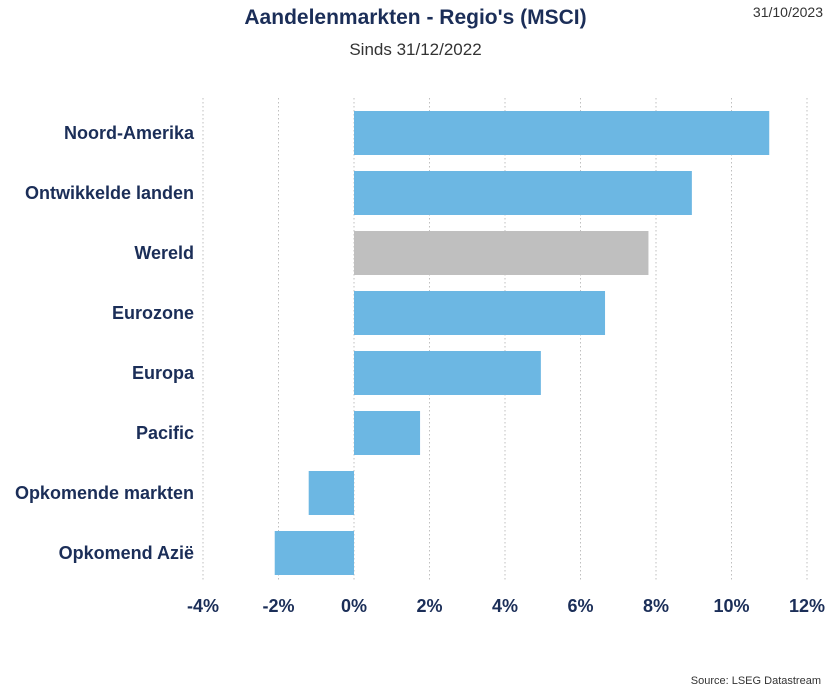 The width and height of the screenshot is (831, 689). Describe the element at coordinates (755, 681) in the screenshot. I see `source-note: Source: LSEG Datastream` at that location.